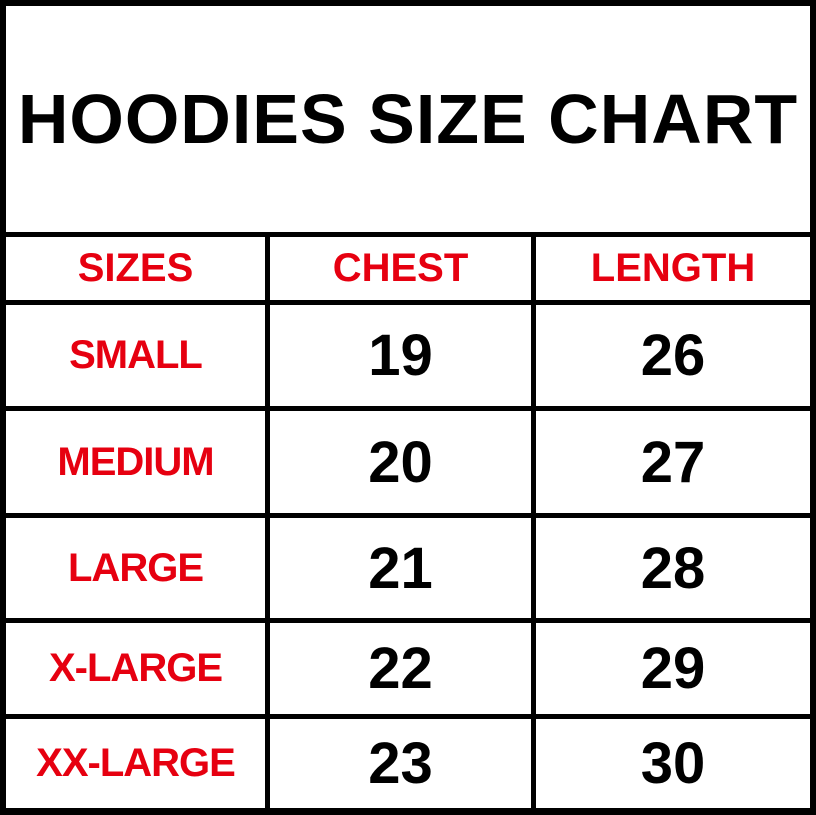 Image resolution: width=816 pixels, height=815 pixels. I want to click on cell-chest: 20, so click(400, 462).